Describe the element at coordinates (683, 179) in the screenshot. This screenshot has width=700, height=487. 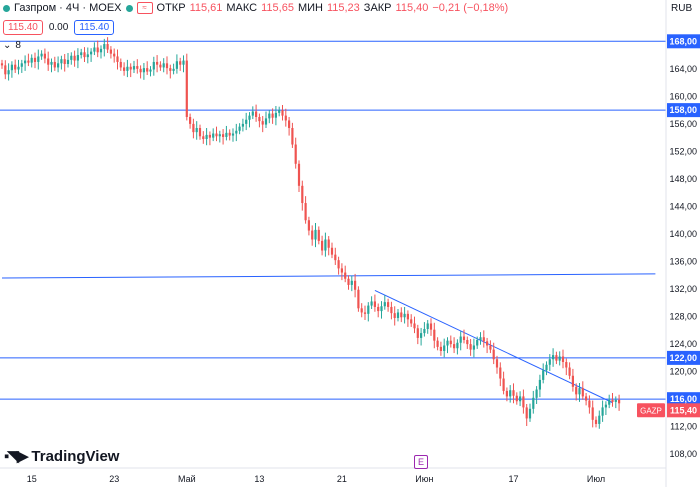
I see `price-tick-label: 148,00` at that location.